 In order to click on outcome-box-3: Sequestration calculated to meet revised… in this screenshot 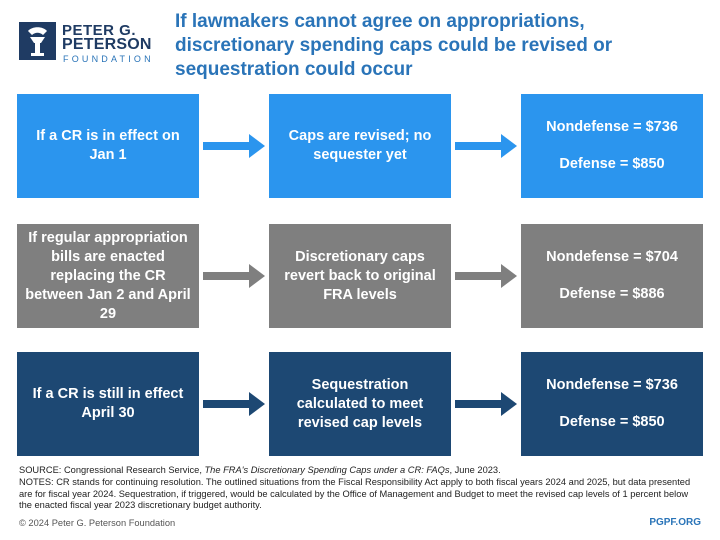, I will do `click(360, 404)`.